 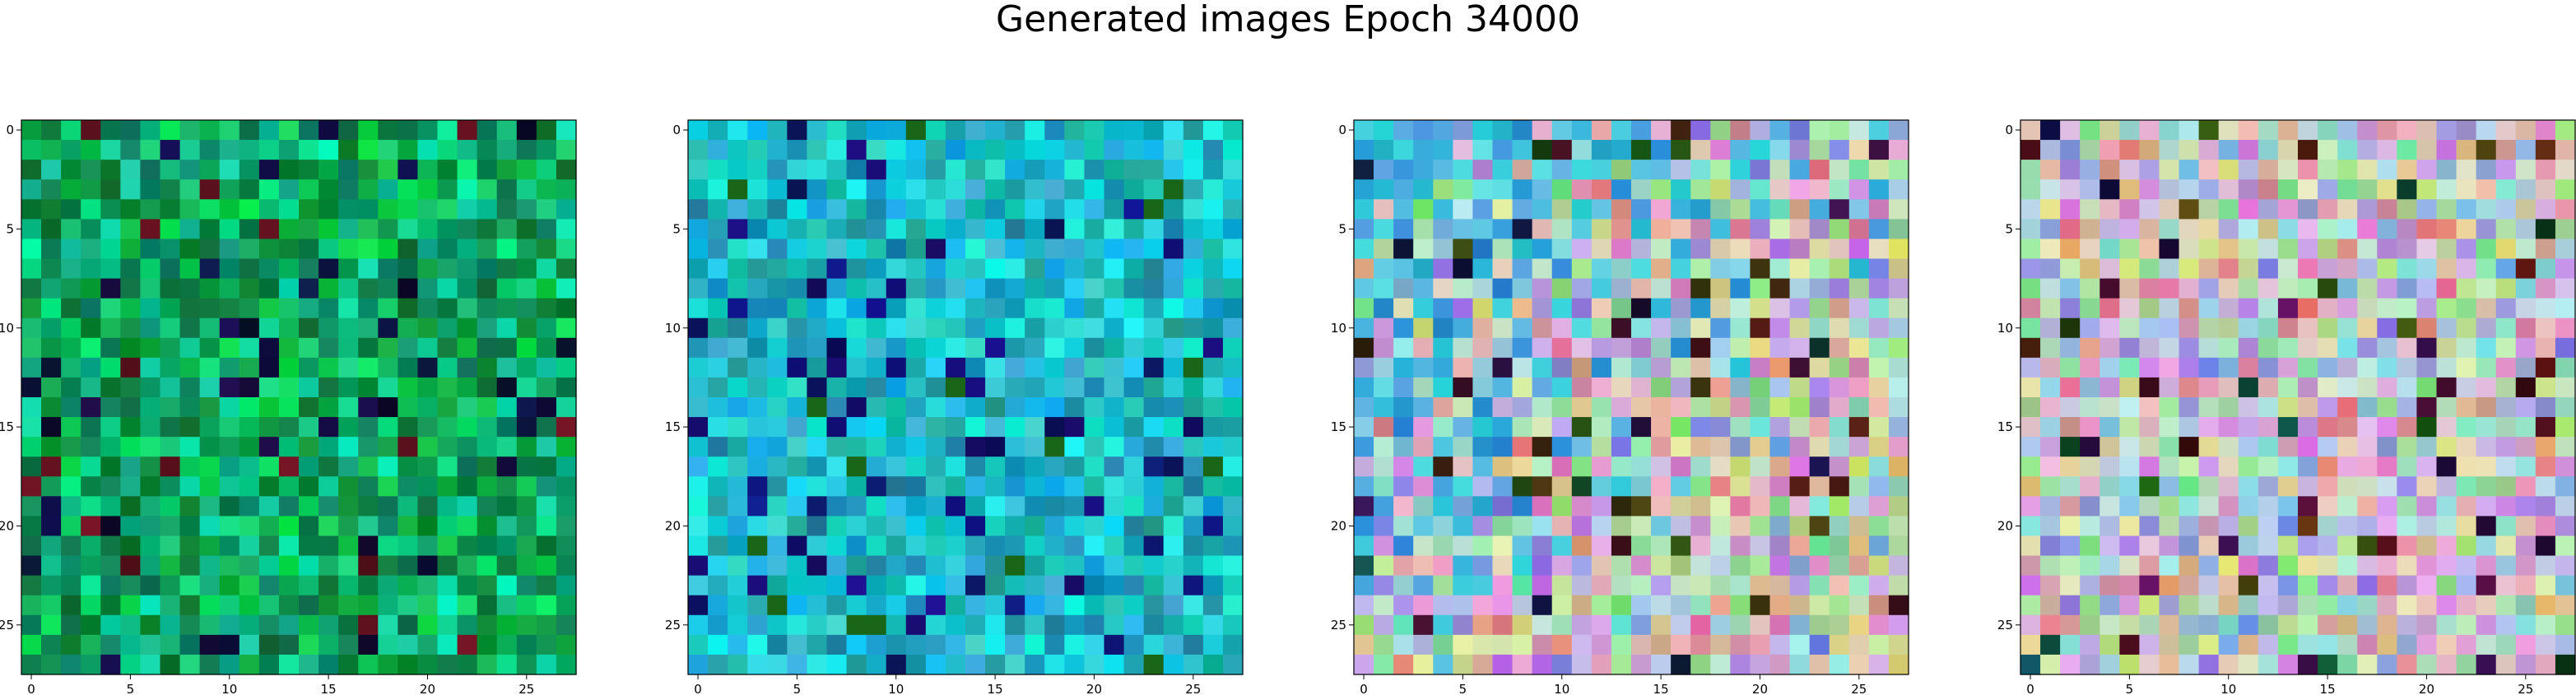 What do you see at coordinates (1338, 525) in the screenshot?
I see `y-tick-label: 20` at bounding box center [1338, 525].